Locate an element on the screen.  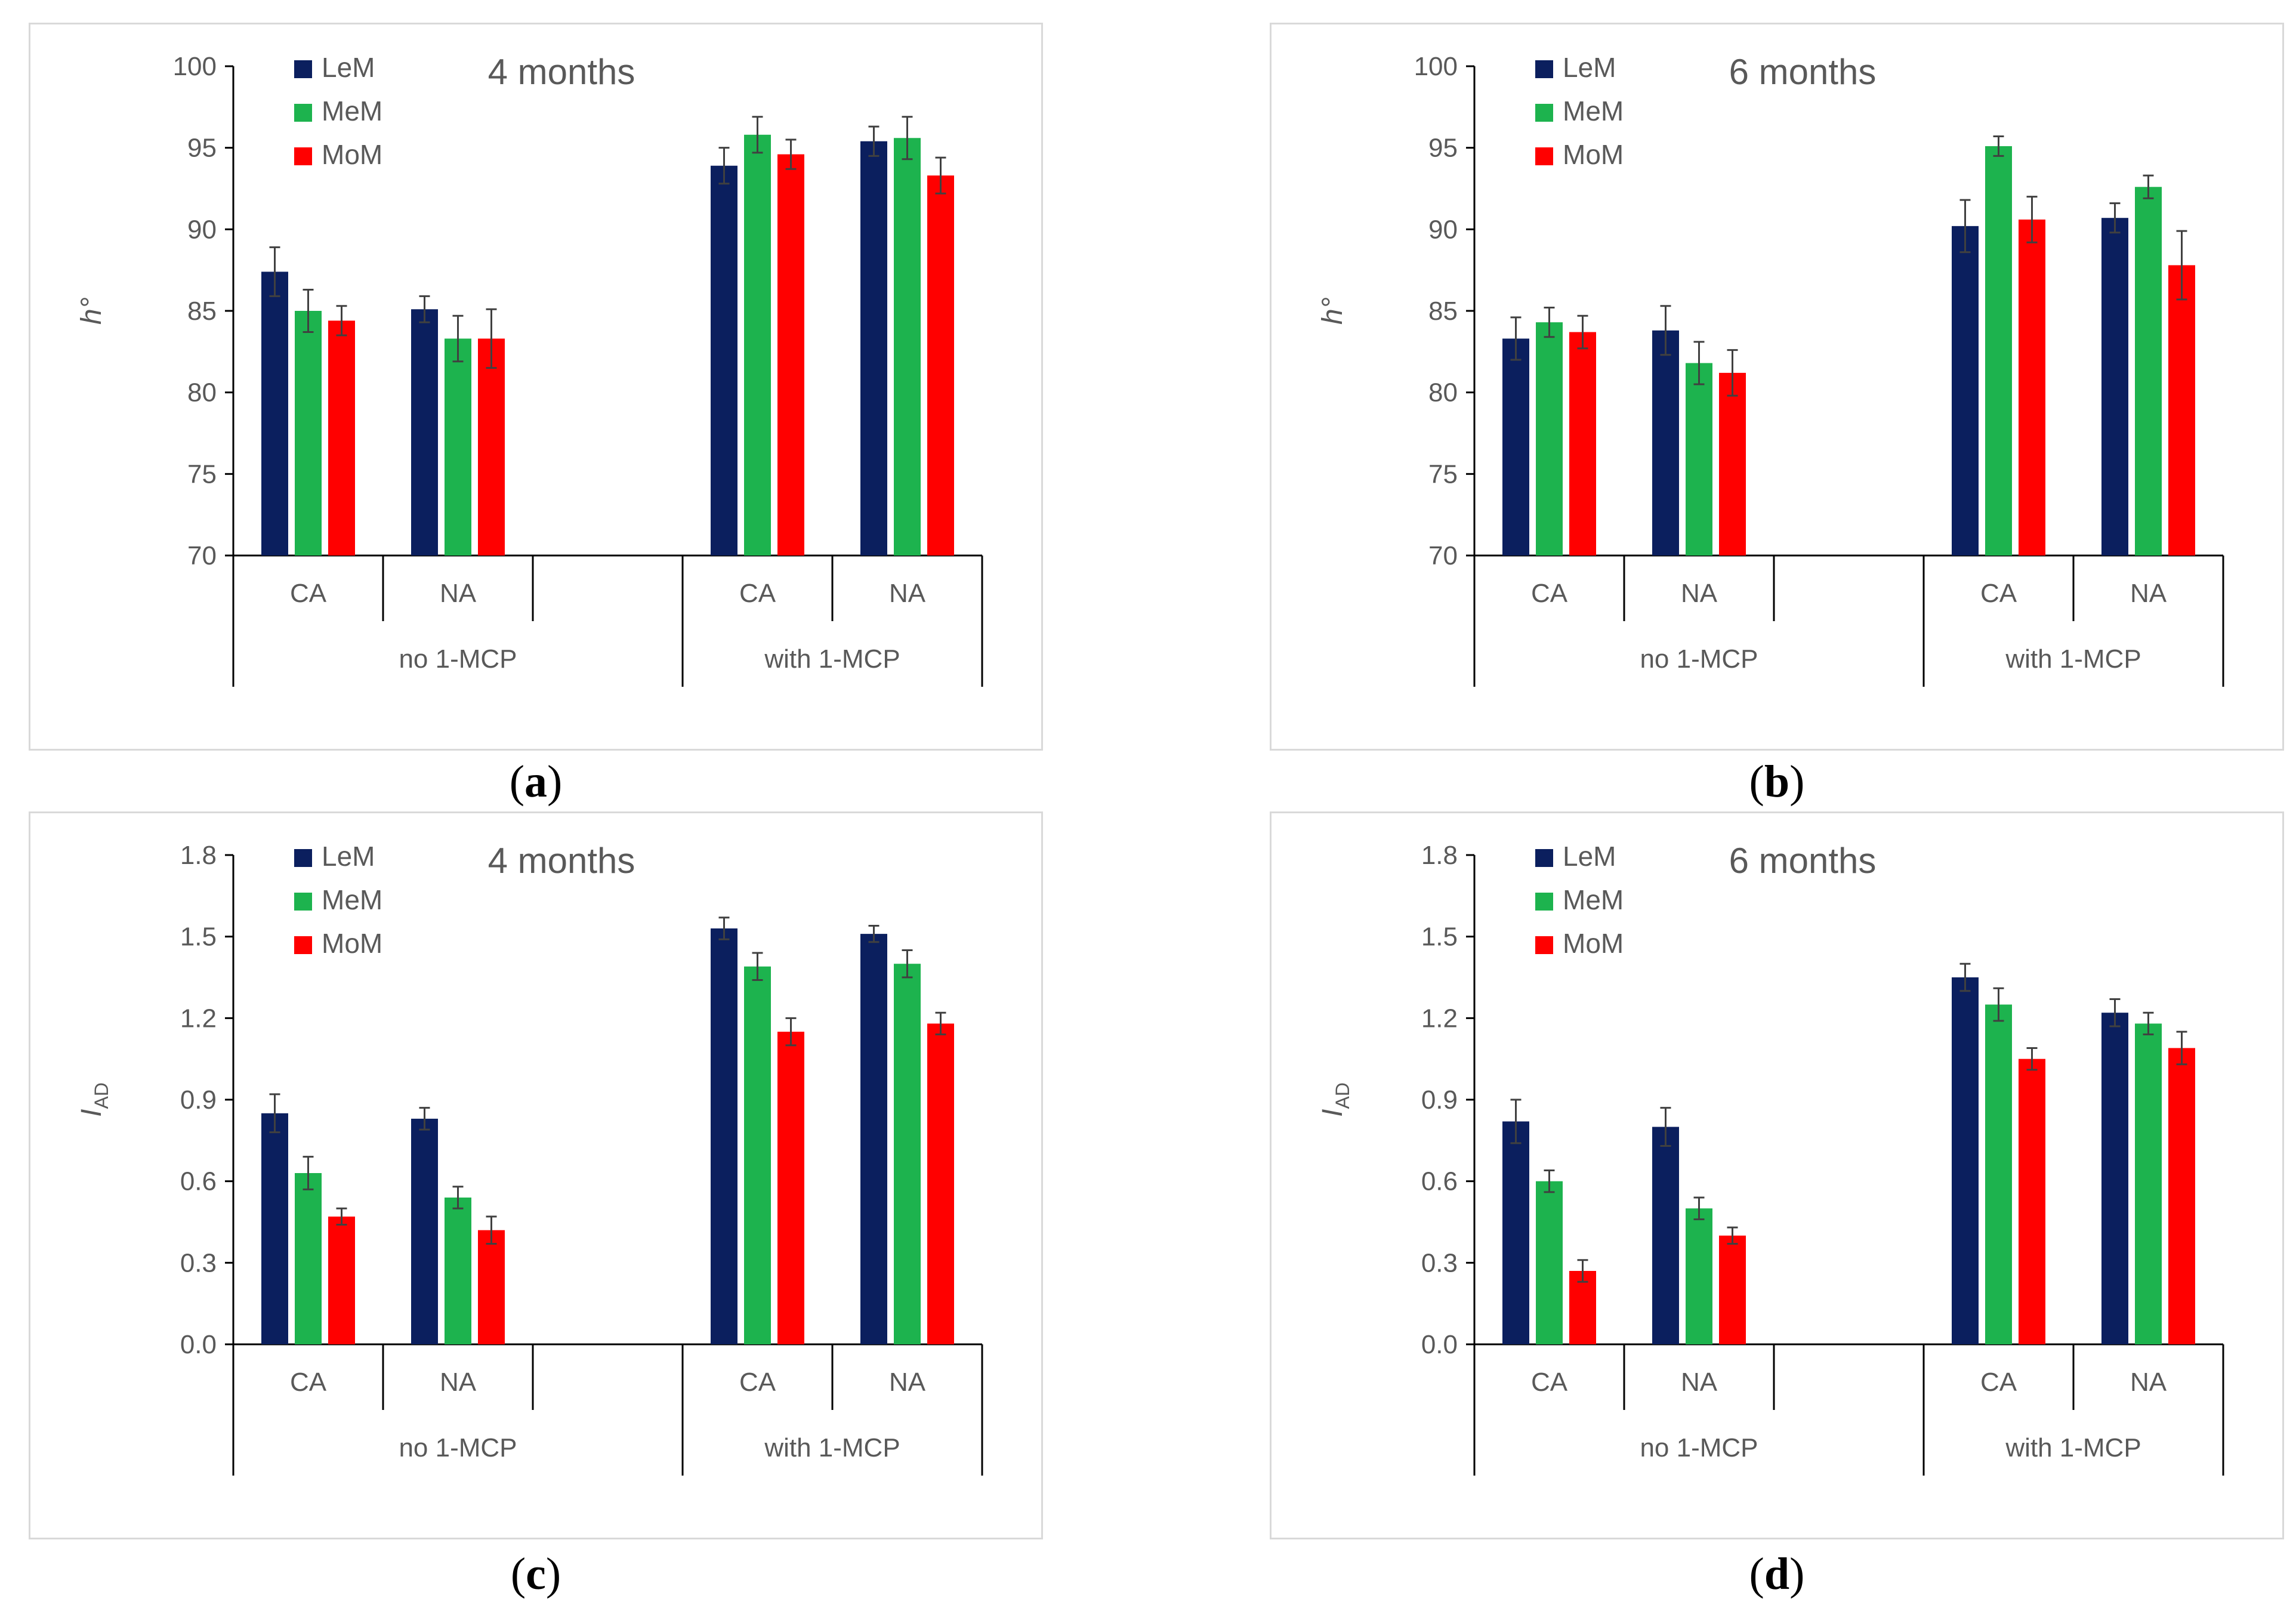
caption-d: (d) is located at coordinates (1777, 1574).